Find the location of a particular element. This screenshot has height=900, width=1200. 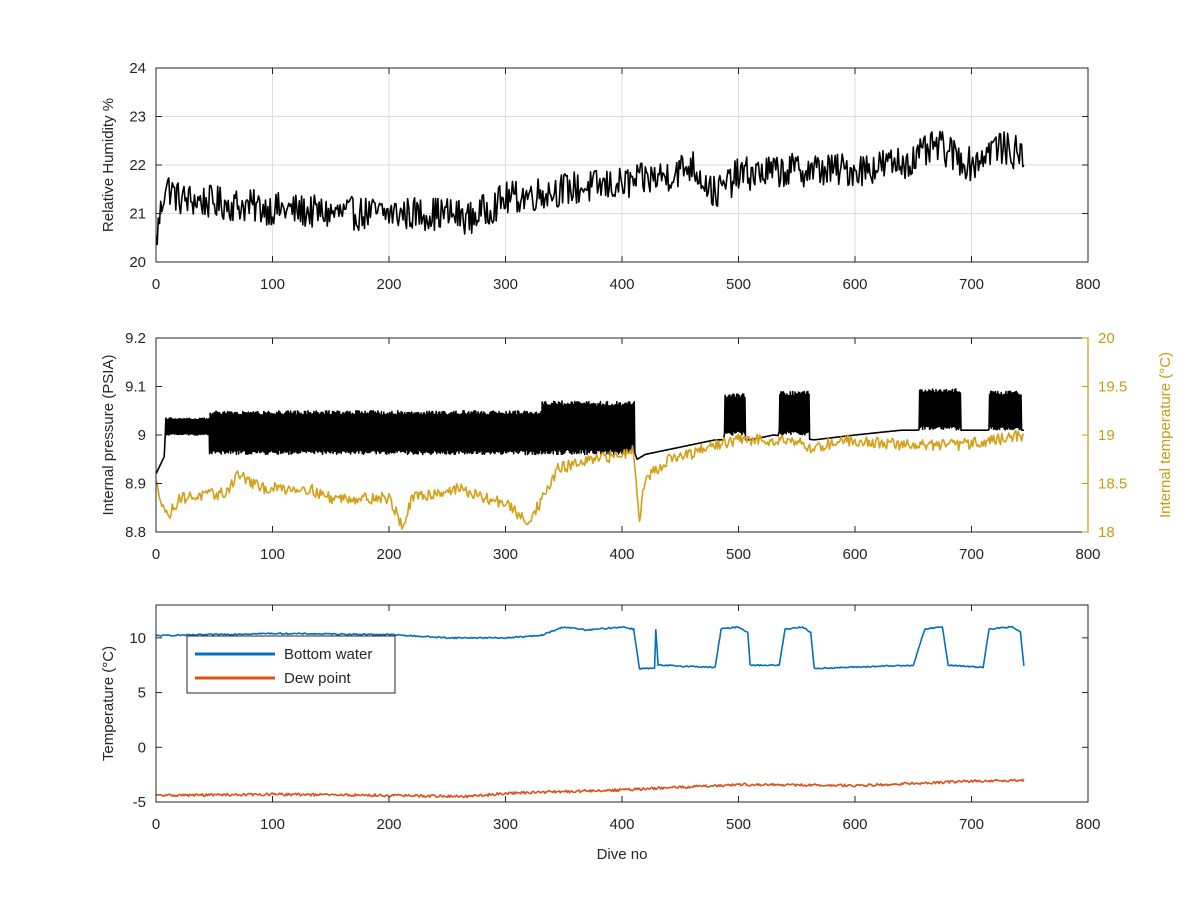

y-axis-label: Internal pressure (PSIA) is located at coordinates (108, 435).